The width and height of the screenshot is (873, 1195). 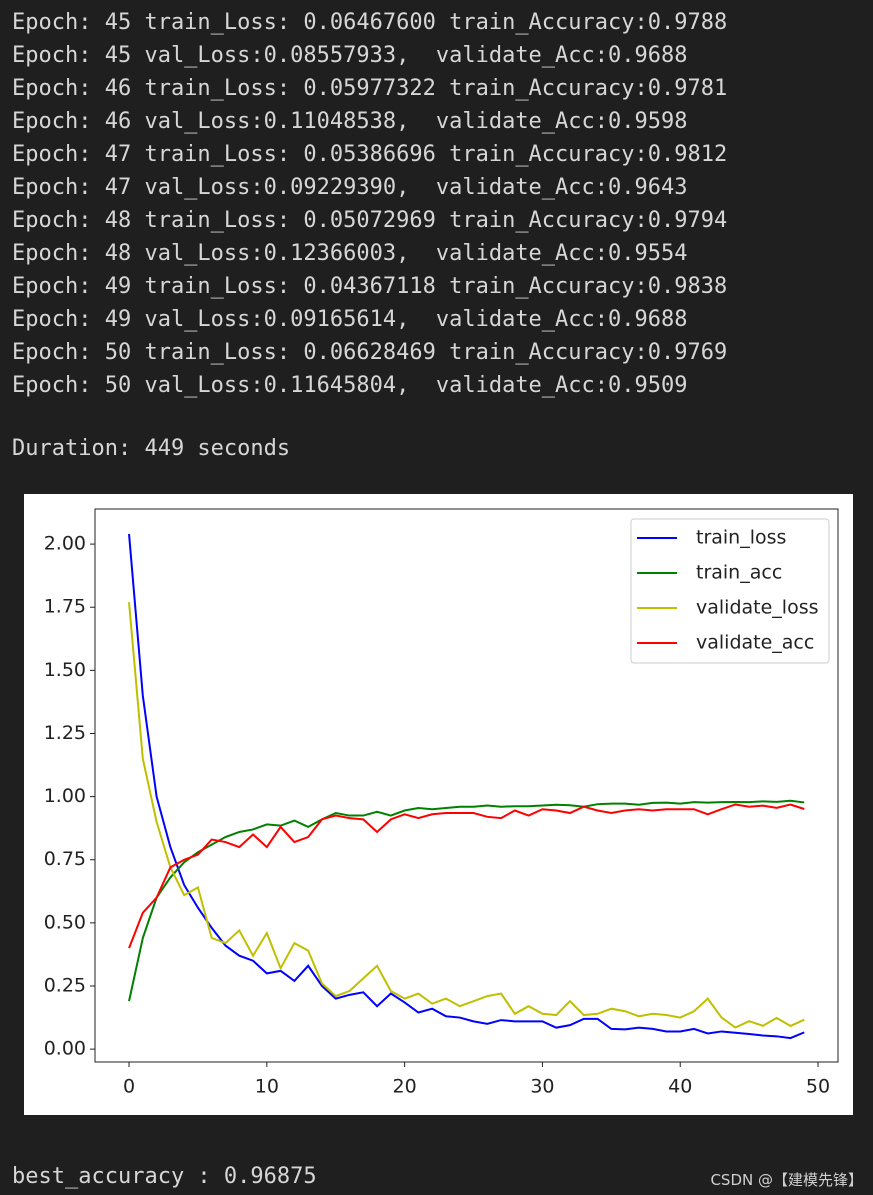 I want to click on x-tick-label: 20, so click(x=405, y=1087).